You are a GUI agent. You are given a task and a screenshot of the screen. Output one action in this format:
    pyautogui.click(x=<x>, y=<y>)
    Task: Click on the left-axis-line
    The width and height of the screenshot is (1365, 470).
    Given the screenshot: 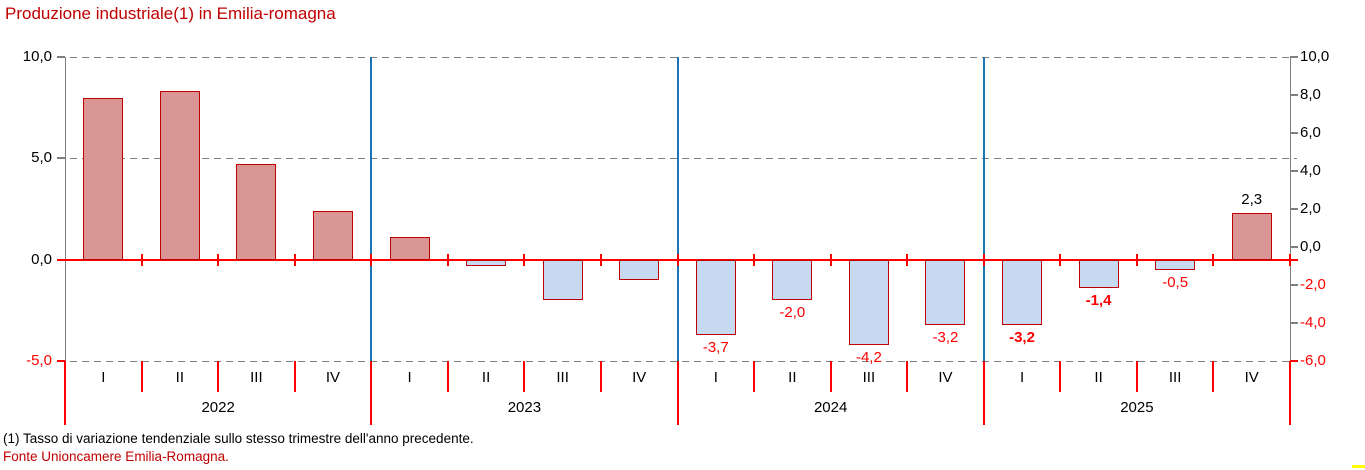 What is the action you would take?
    pyautogui.click(x=65, y=209)
    